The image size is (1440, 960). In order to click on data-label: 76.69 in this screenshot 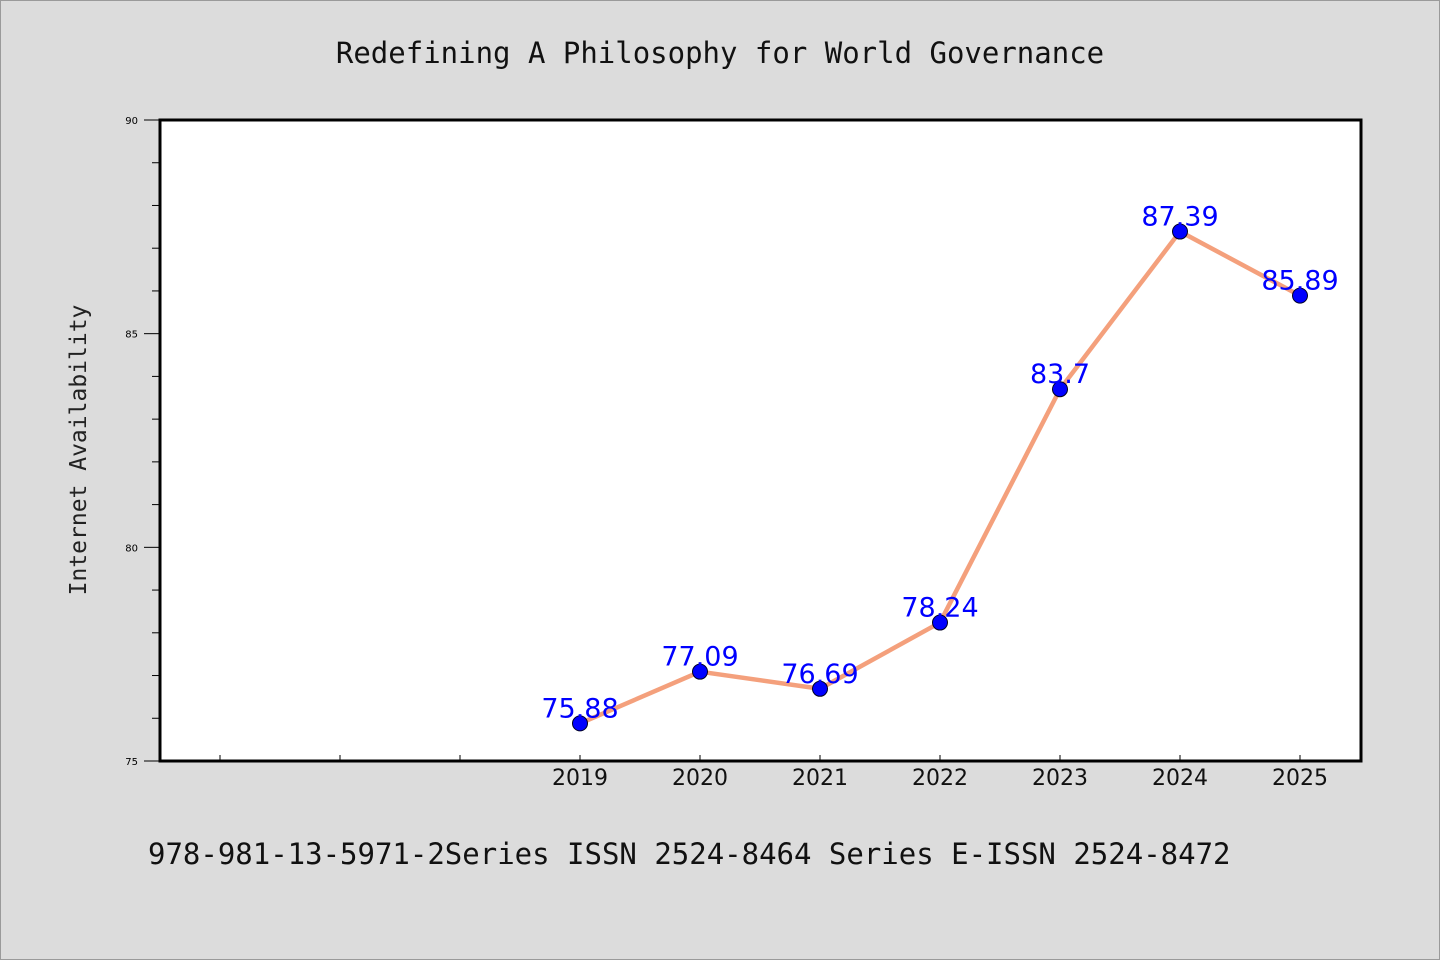, I will do `click(819, 674)`.